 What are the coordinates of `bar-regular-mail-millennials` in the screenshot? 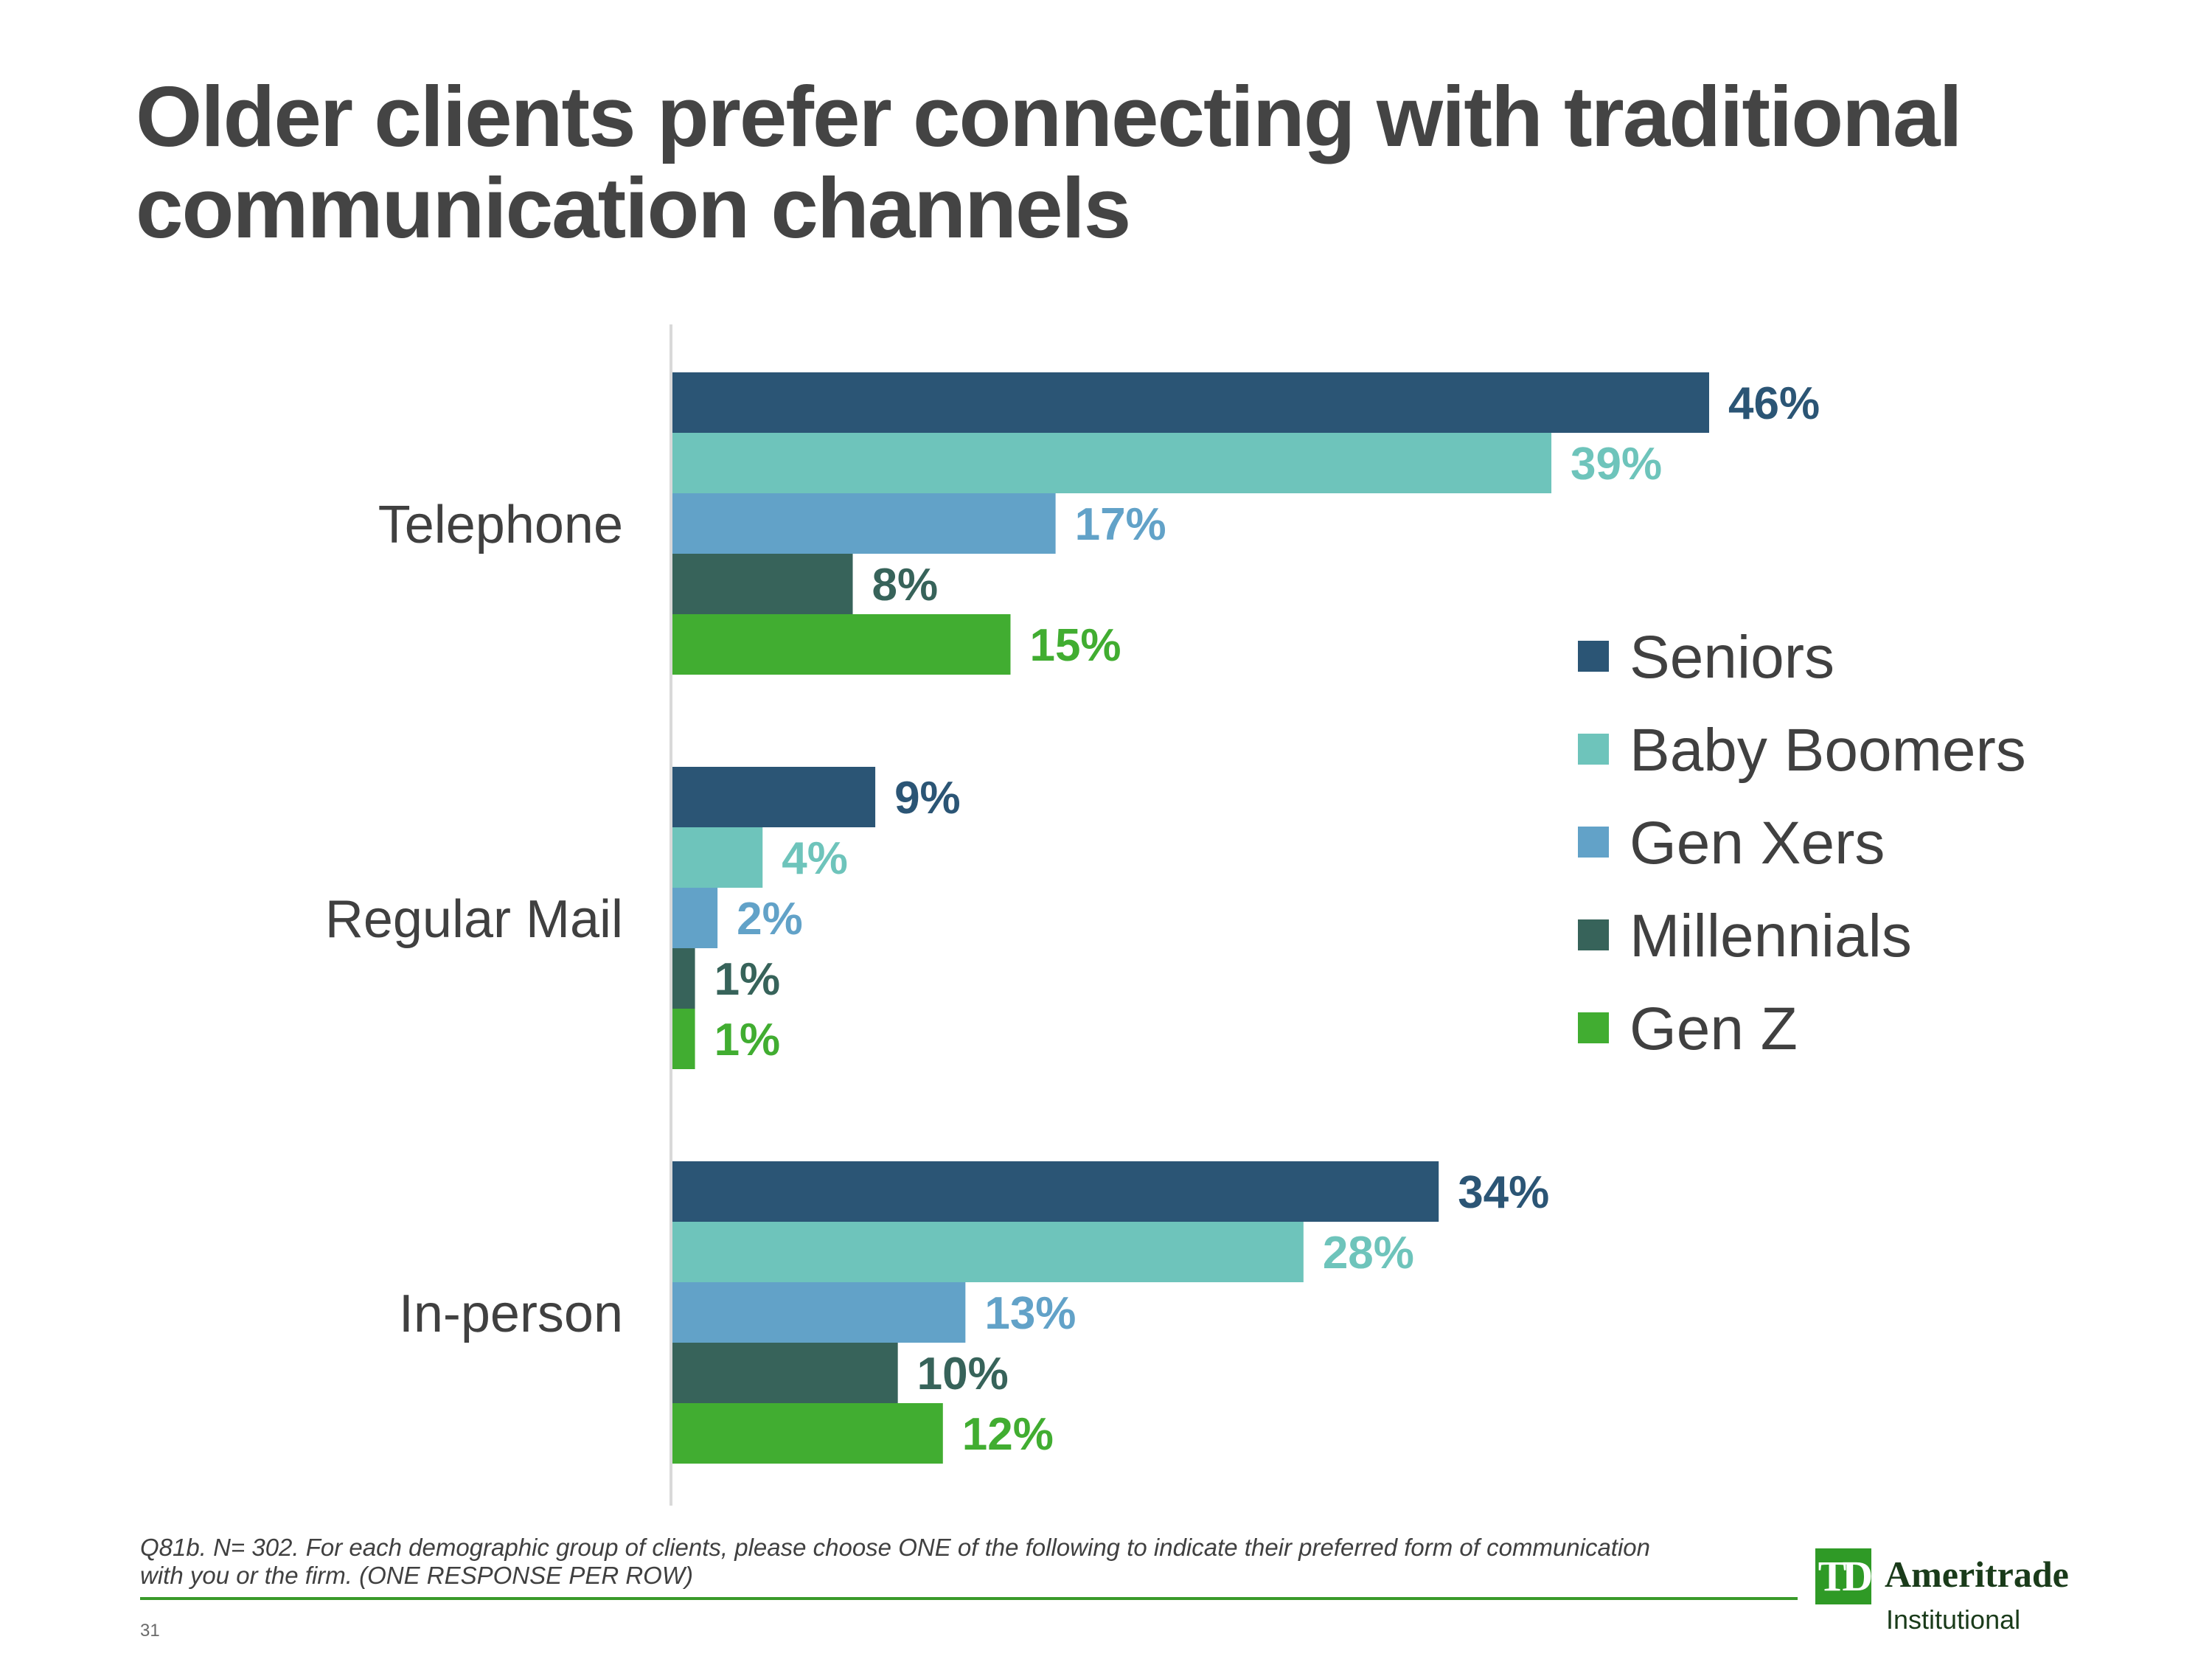 It's located at (683, 978).